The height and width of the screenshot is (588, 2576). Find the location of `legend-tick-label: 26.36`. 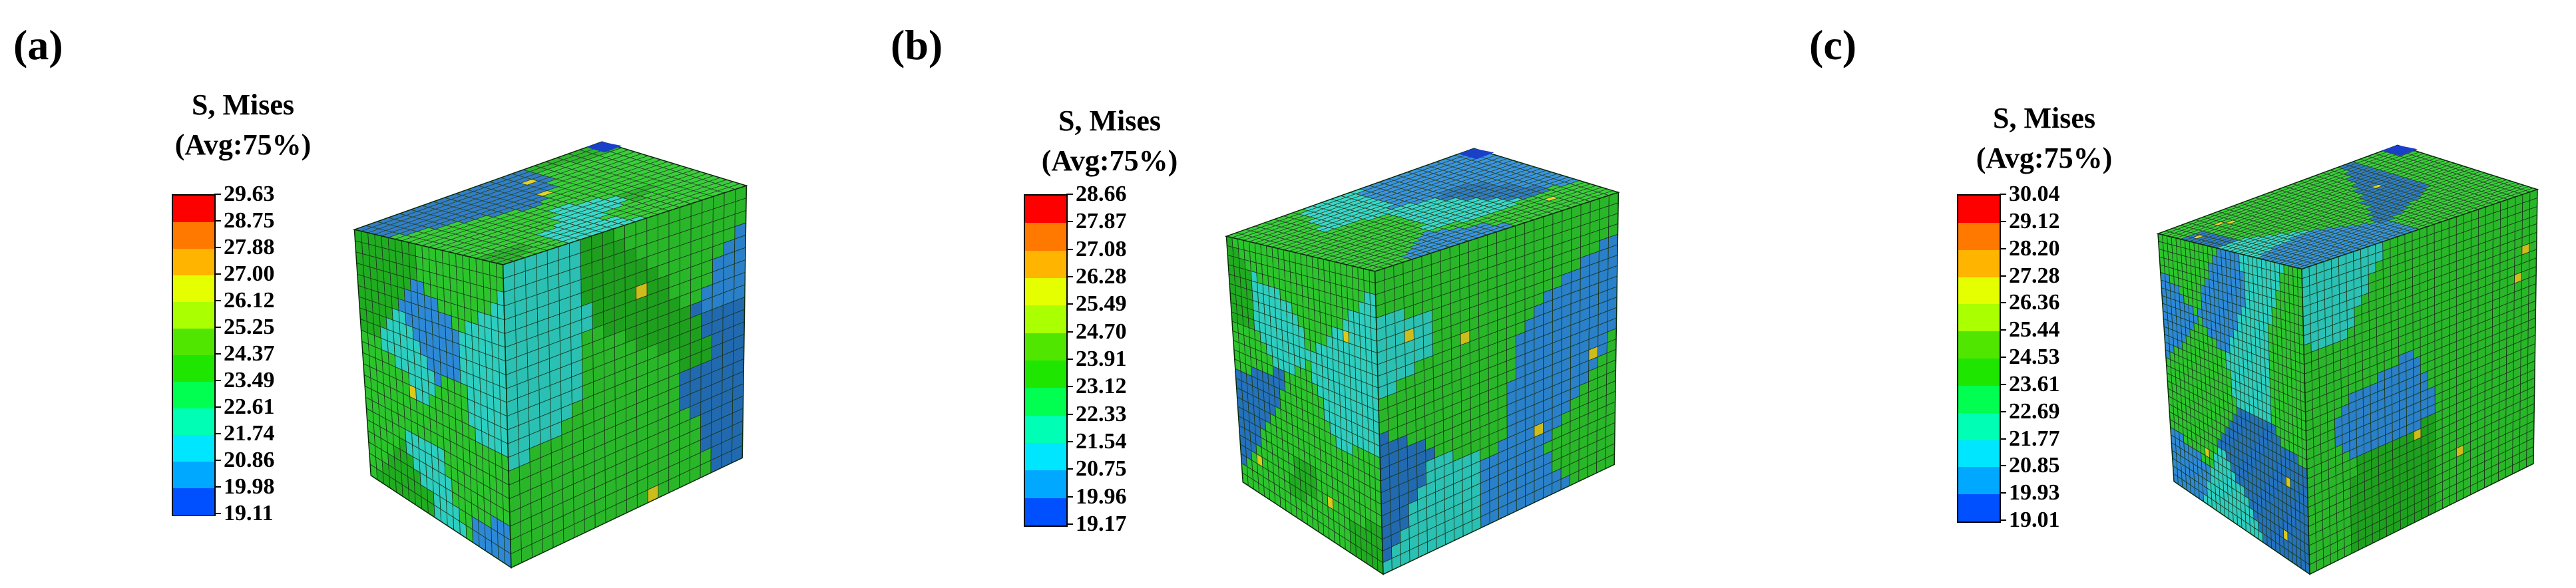

legend-tick-label: 26.36 is located at coordinates (2034, 302).